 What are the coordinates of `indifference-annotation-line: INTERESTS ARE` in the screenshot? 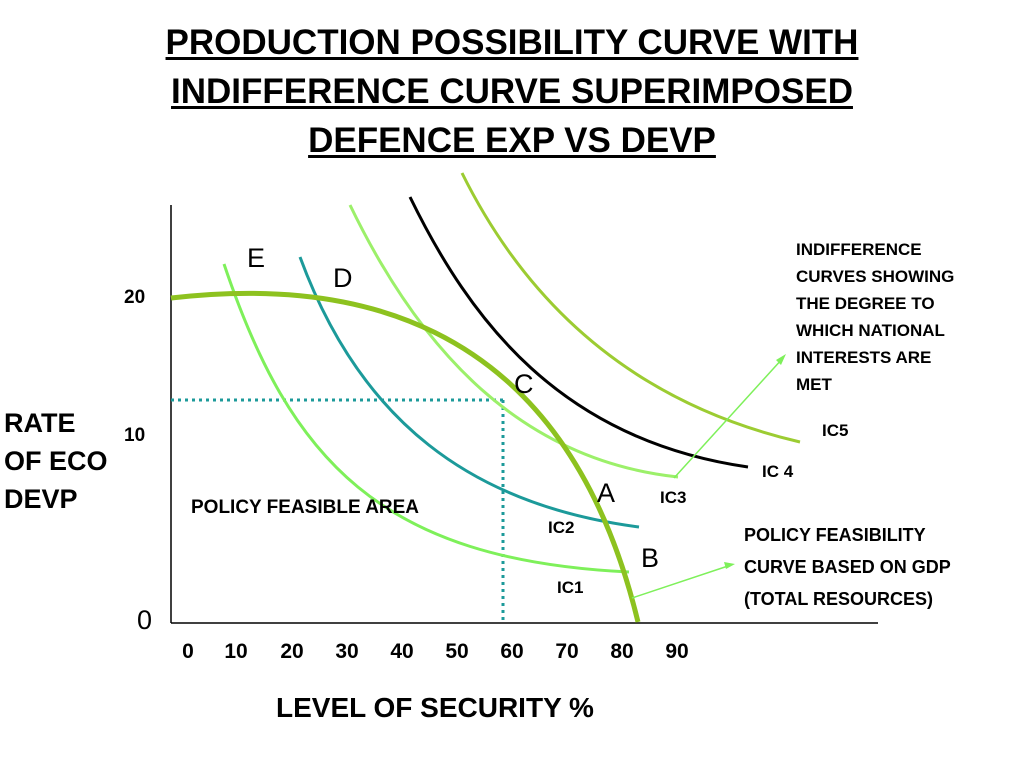 It's located at (864, 357).